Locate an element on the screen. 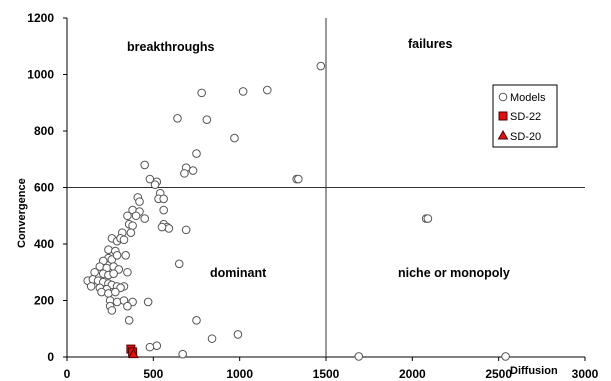 The image size is (611, 381). legend-item-sd-22: SD-22 is located at coordinates (519, 117).